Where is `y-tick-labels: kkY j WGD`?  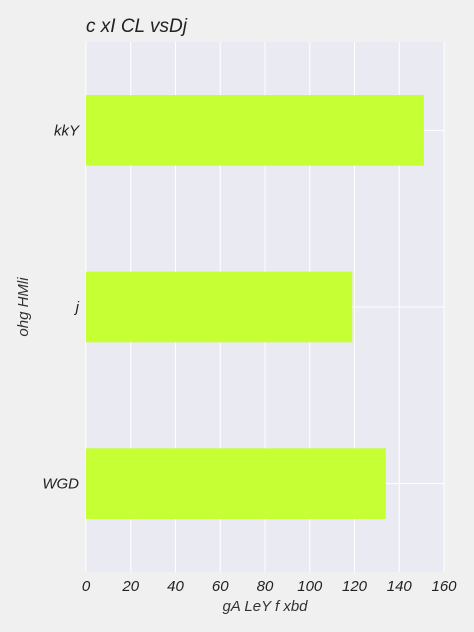 y-tick-labels: kkY j WGD is located at coordinates (61, 307).